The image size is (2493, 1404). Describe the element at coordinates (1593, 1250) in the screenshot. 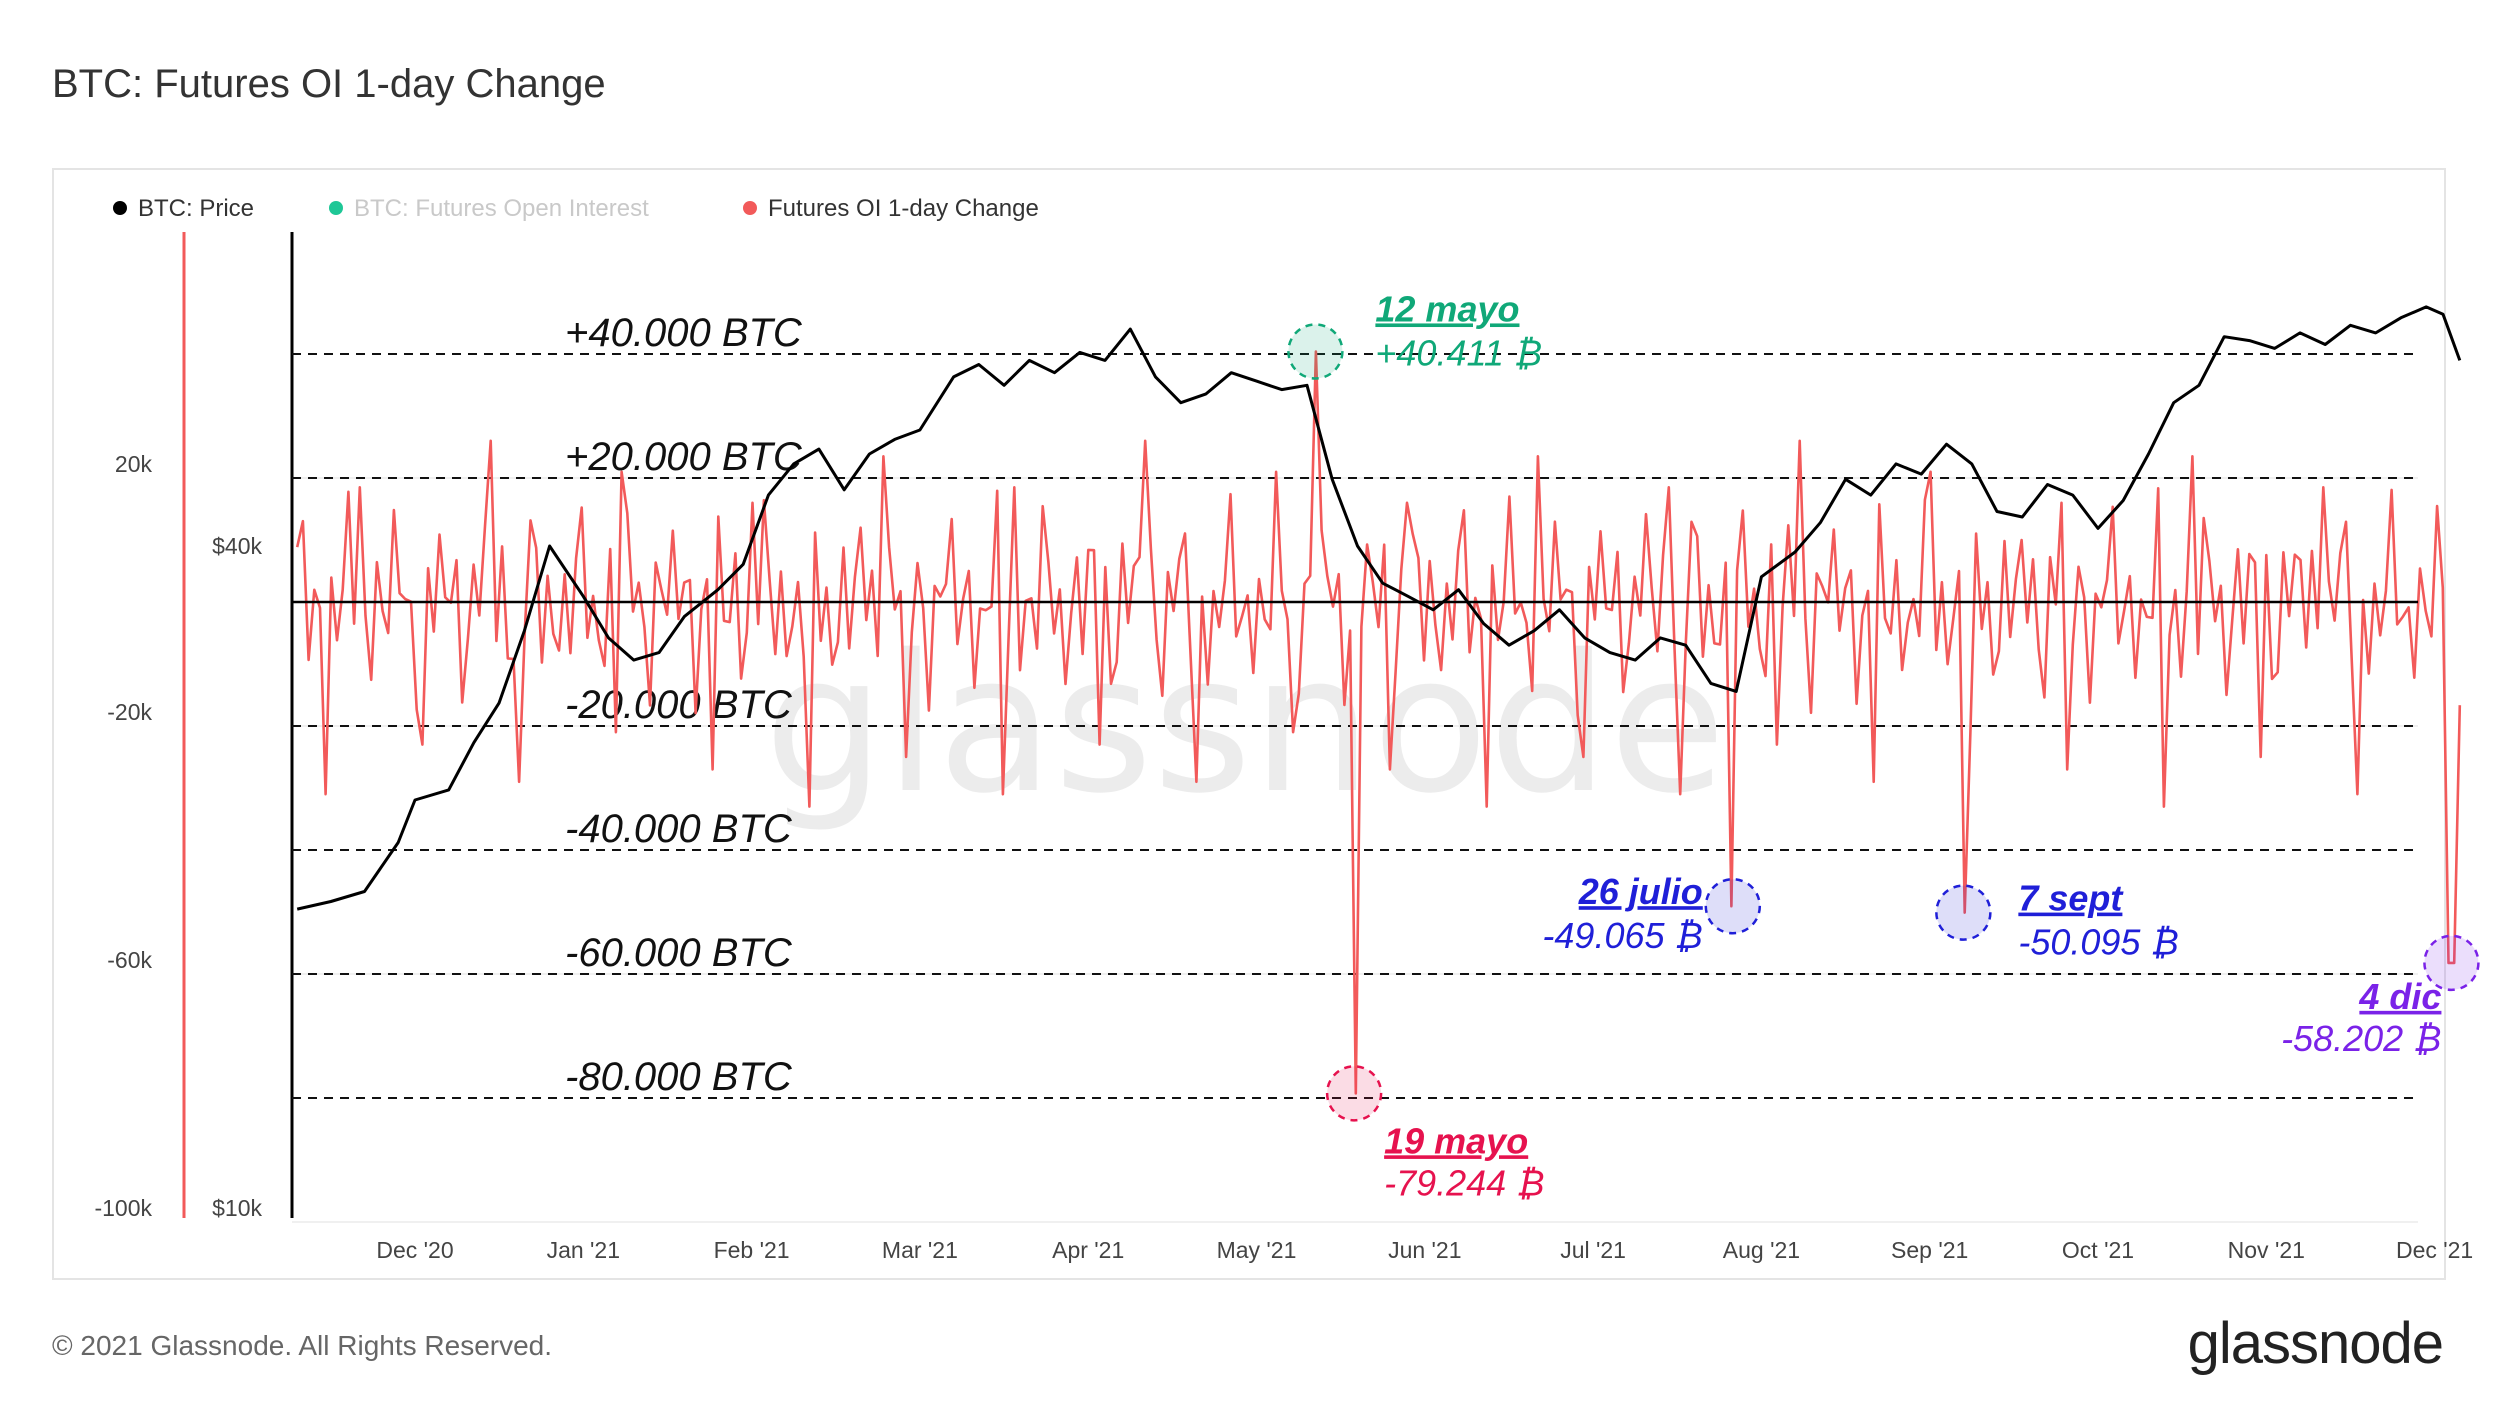

I see `x-tick-label: Jul '21` at that location.